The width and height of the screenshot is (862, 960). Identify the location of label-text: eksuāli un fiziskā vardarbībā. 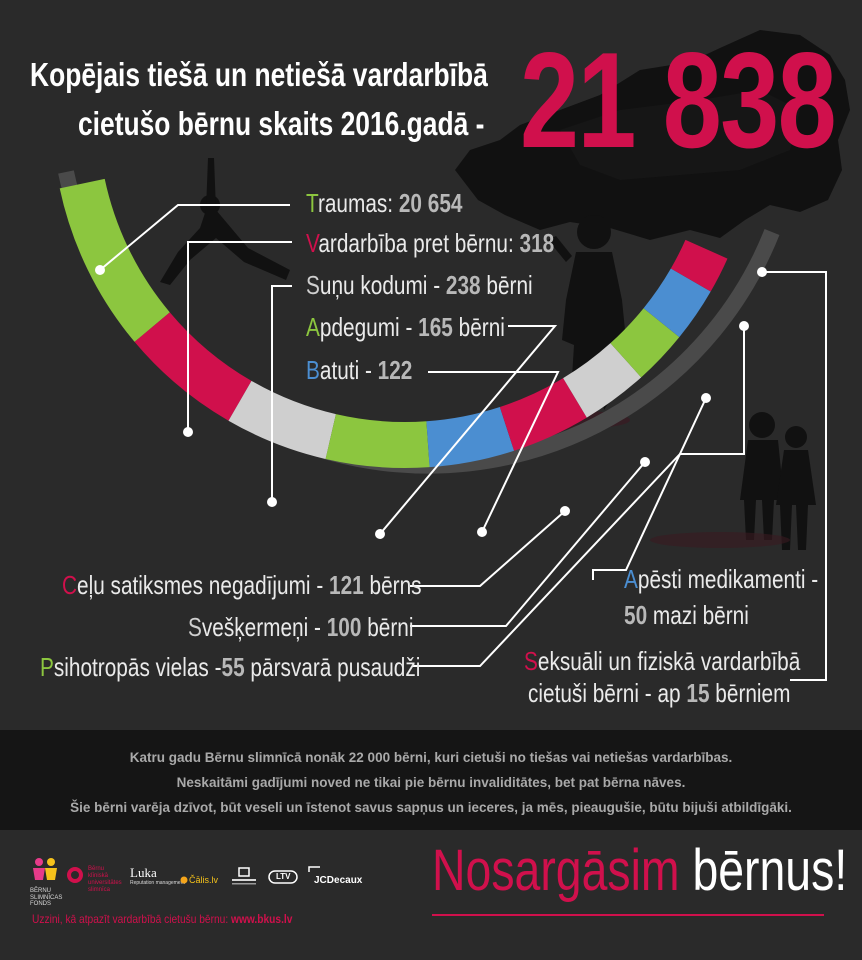
(669, 661).